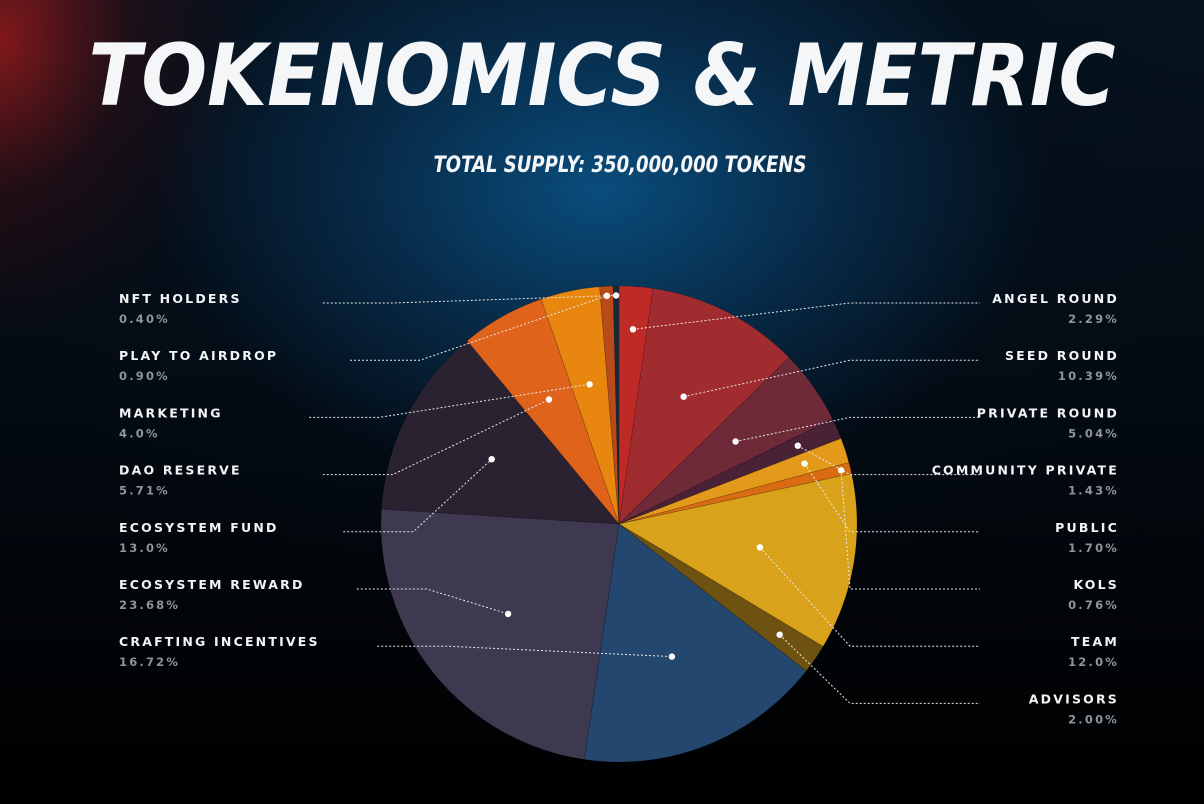 Image resolution: width=1204 pixels, height=804 pixels. Describe the element at coordinates (869, 596) in the screenshot. I see `leader-line-team` at that location.